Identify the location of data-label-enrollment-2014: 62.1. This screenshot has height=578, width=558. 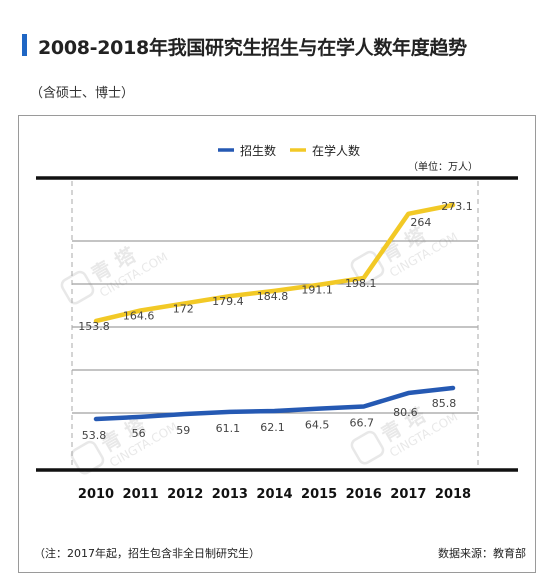
(272, 427).